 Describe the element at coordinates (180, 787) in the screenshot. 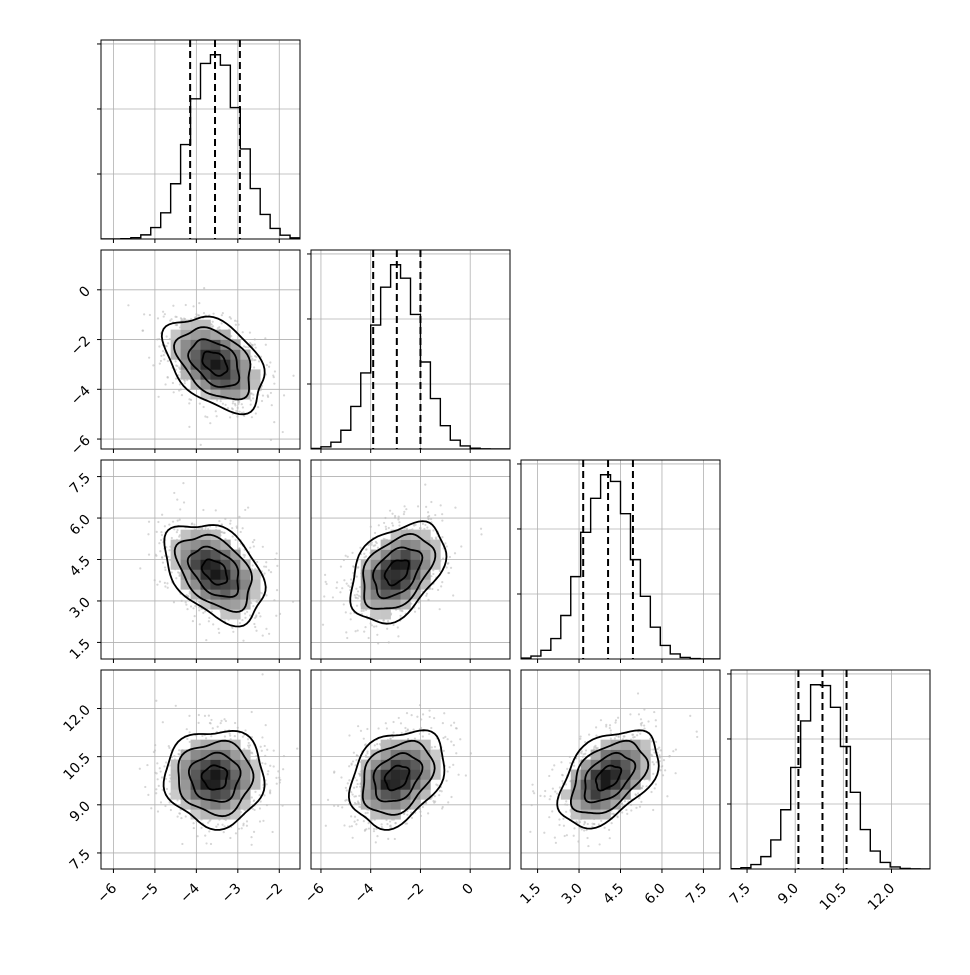

I see `scatter-panel-4-1: 7.5 9.0 10.5 12.0 −6 −5 −4 −3 −2` at that location.